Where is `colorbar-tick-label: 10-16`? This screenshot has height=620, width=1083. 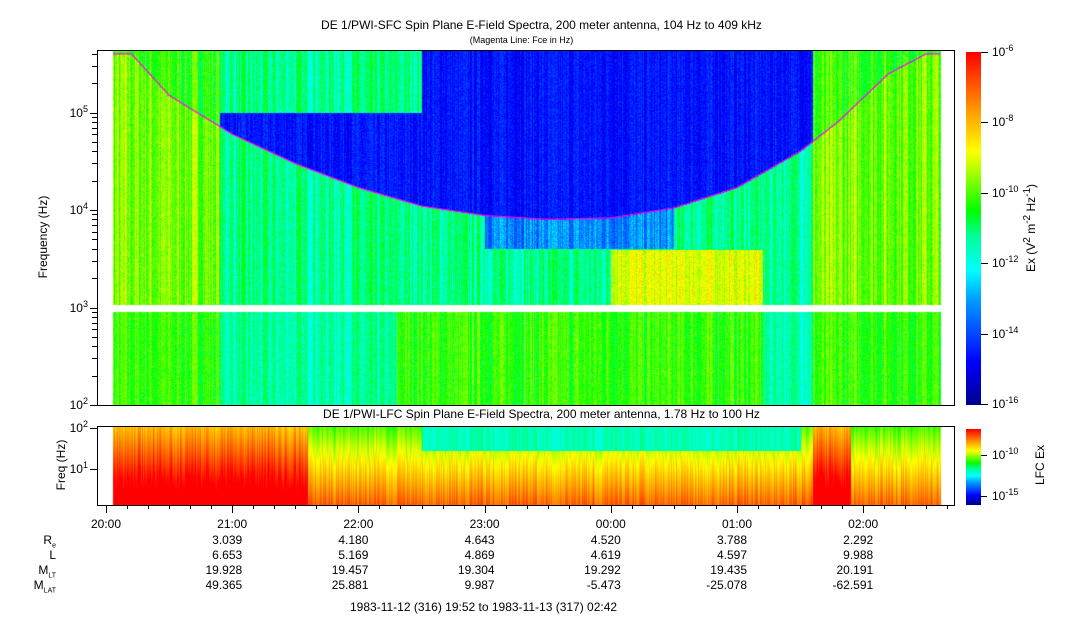
colorbar-tick-label: 10-16 is located at coordinates (1005, 403).